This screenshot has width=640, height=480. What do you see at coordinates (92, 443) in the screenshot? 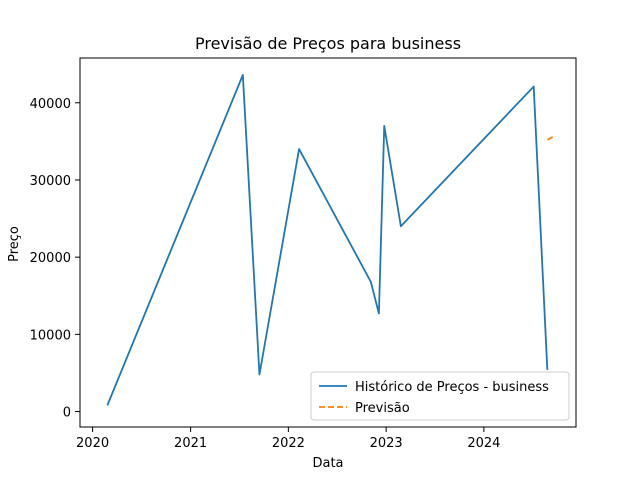
I see `x-tick-label-1: 2020` at bounding box center [92, 443].